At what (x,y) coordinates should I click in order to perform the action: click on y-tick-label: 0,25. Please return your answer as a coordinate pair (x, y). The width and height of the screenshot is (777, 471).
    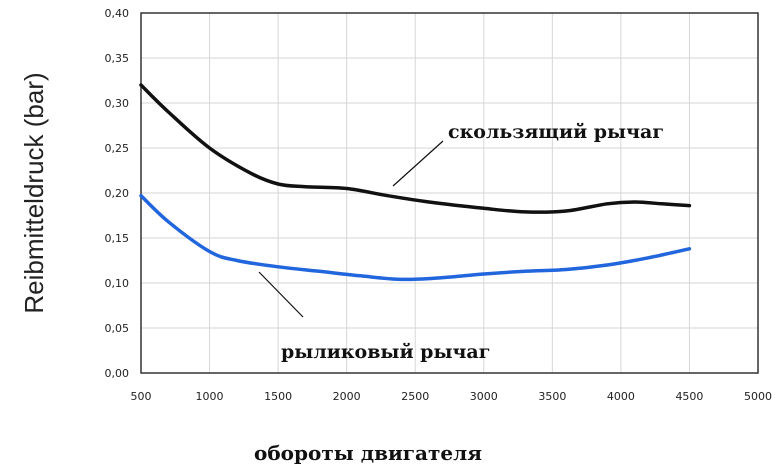
    Looking at the image, I should click on (117, 148).